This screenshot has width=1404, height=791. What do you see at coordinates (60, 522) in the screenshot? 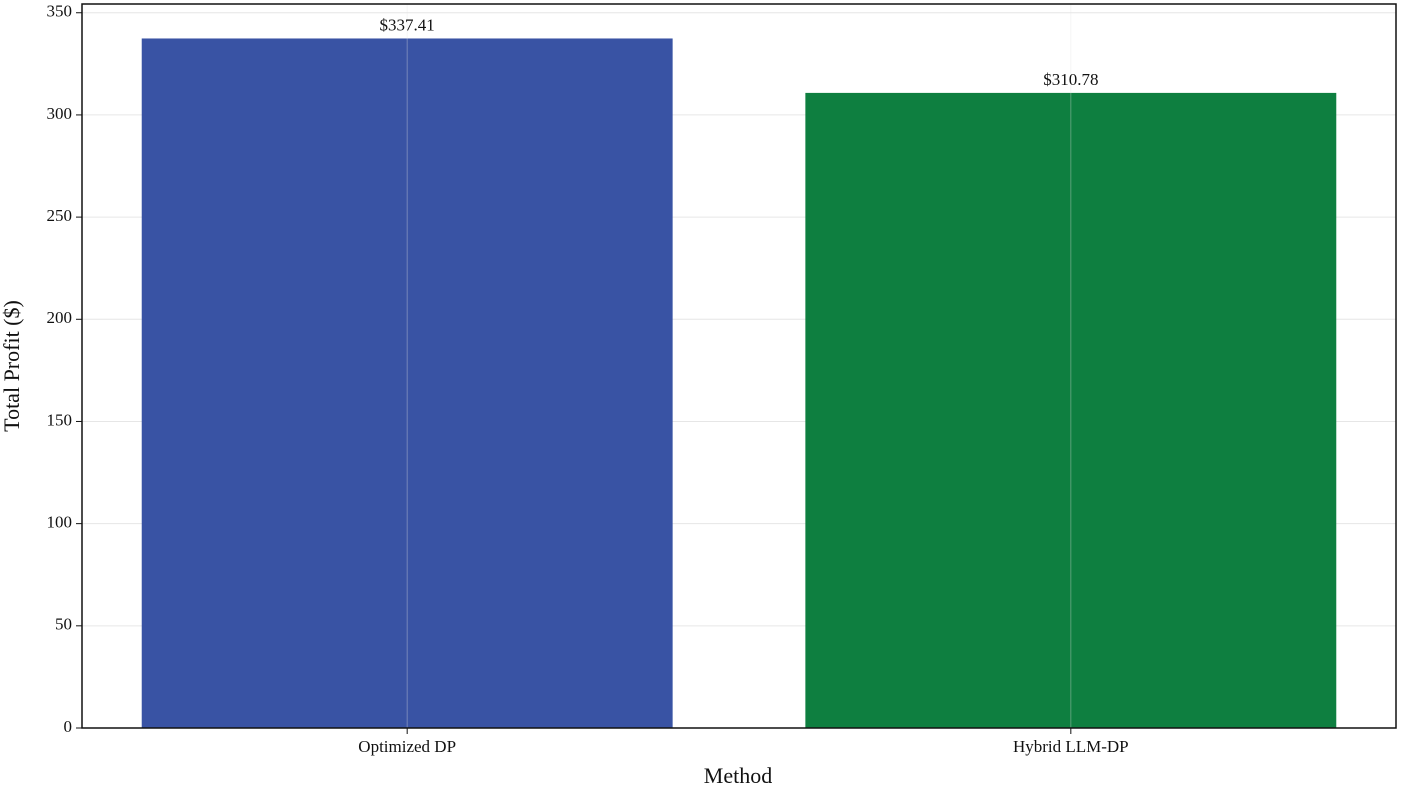
I see `y-tick-label: 100` at bounding box center [60, 522].